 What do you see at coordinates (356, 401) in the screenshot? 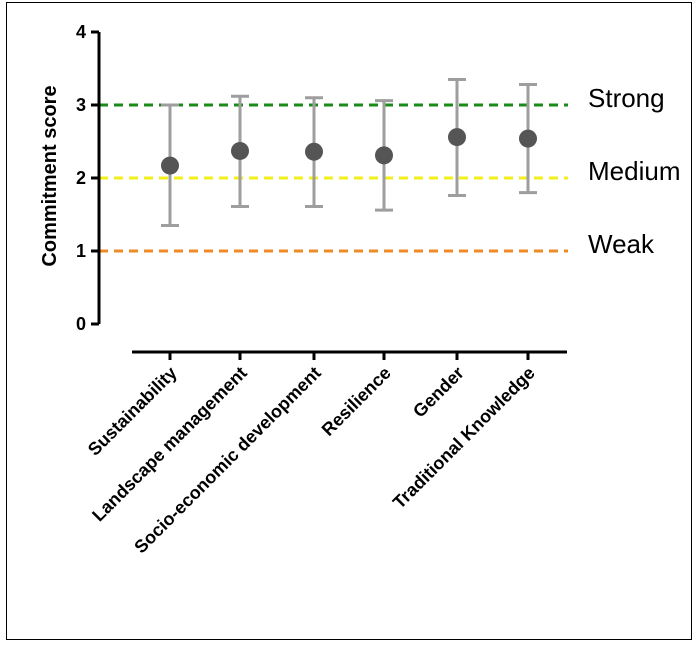
I see `x-tick-label-3: Resilience` at bounding box center [356, 401].